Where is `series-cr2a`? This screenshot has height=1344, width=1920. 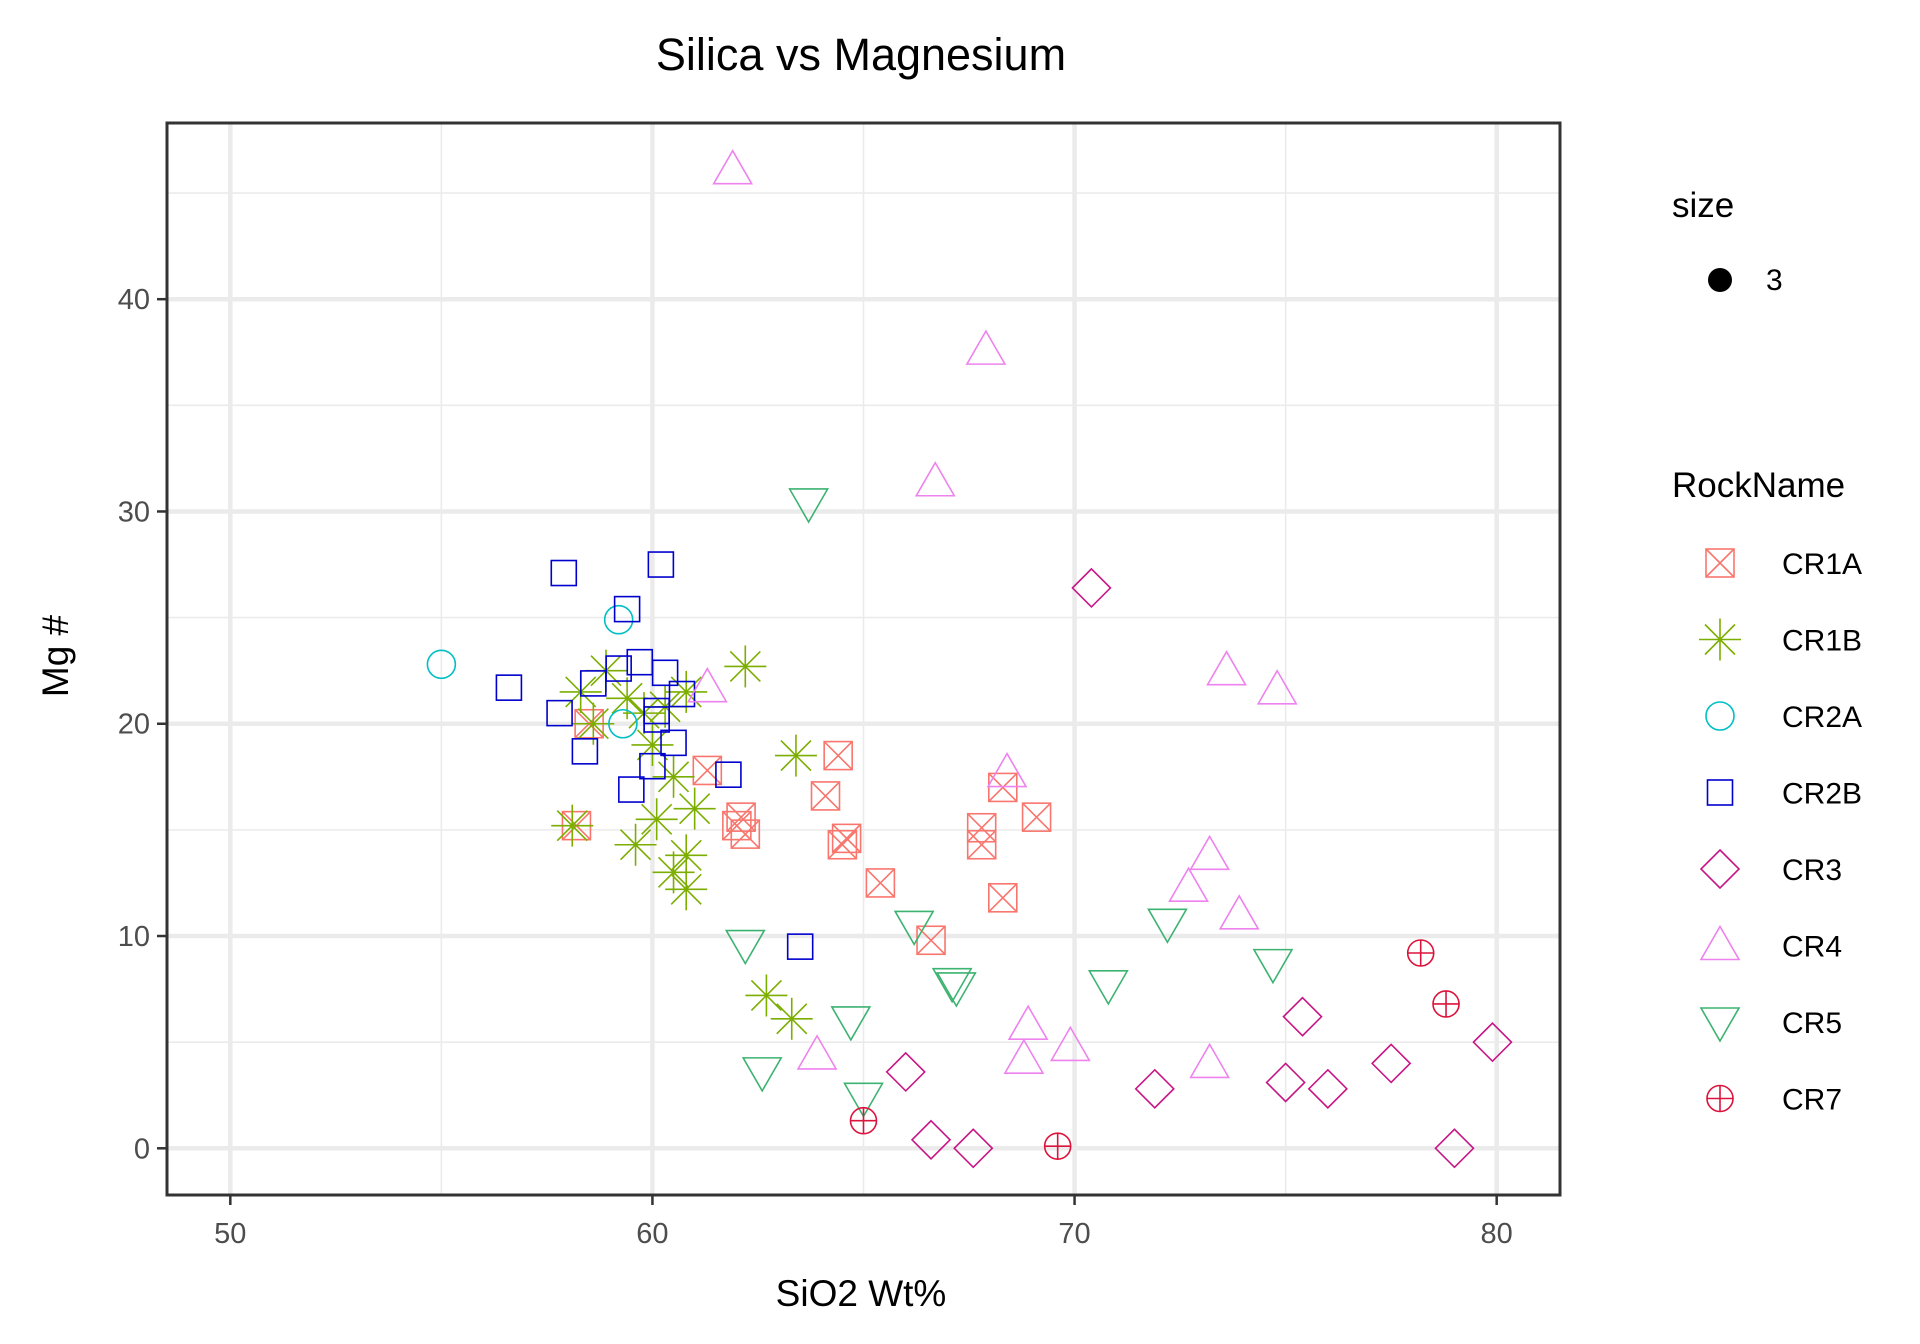 series-cr2a is located at coordinates (532, 671).